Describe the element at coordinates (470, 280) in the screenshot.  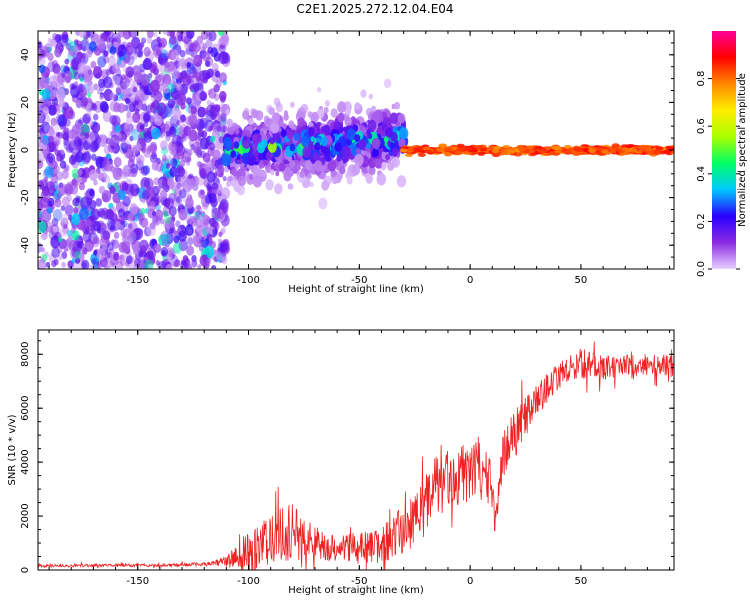
I see `spectrogram-xtick-label: 0` at that location.